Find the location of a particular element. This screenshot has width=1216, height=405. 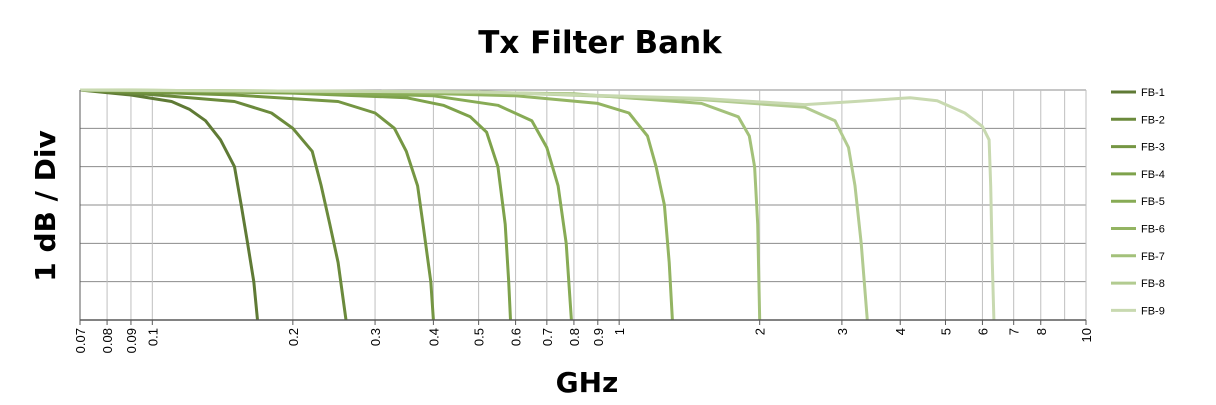

x-tick-label: 0.07 is located at coordinates (80, 340).